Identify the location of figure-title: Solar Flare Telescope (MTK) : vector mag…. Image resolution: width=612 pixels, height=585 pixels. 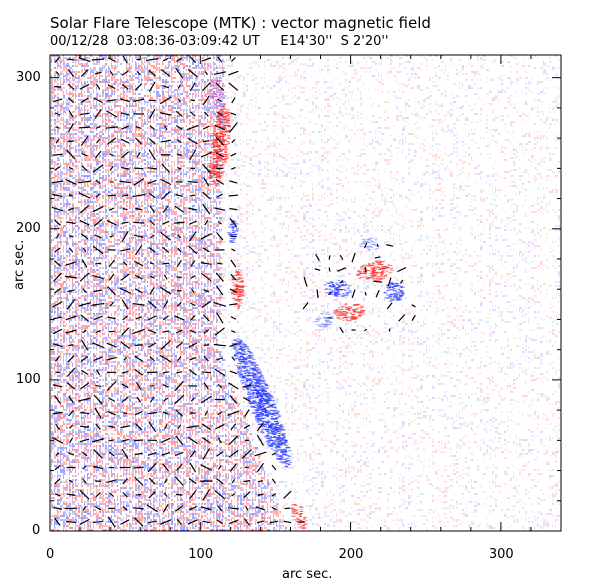
(240, 23).